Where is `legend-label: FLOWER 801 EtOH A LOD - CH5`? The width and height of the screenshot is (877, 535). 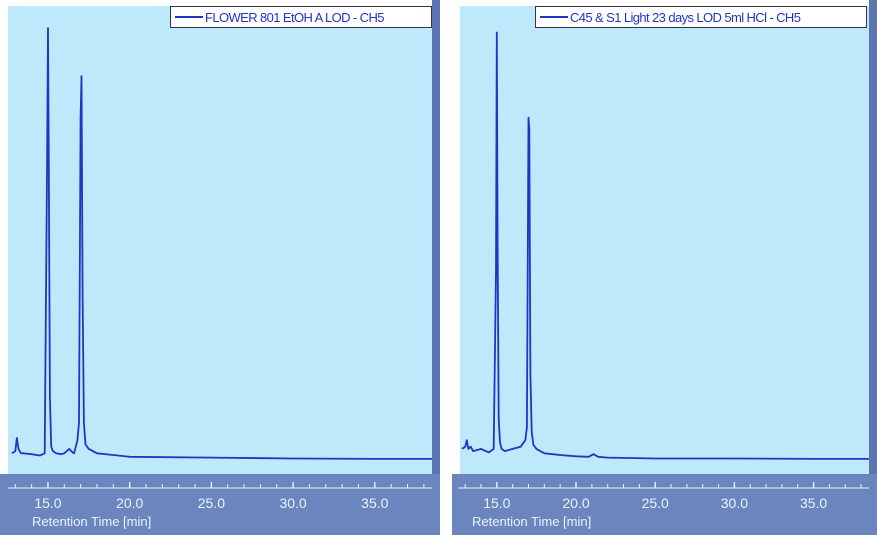 legend-label: FLOWER 801 EtOH A LOD - CH5 is located at coordinates (294, 17).